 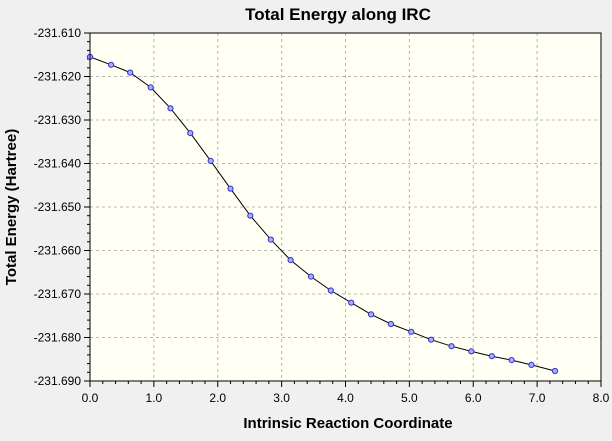 What do you see at coordinates (90, 398) in the screenshot?
I see `x-tick-label: 0.0` at bounding box center [90, 398].